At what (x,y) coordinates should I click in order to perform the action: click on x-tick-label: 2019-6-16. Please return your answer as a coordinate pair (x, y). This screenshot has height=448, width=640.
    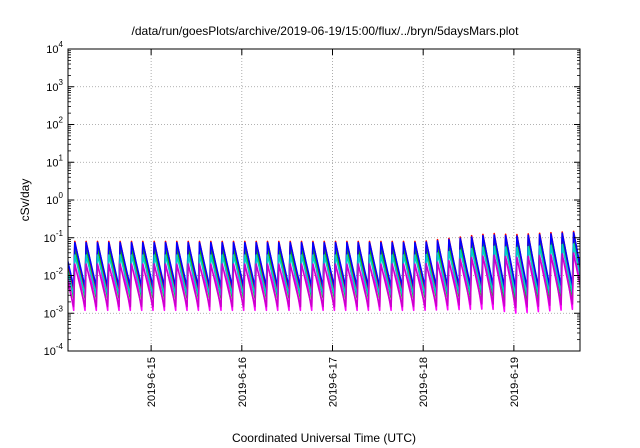
    Looking at the image, I should click on (243, 382).